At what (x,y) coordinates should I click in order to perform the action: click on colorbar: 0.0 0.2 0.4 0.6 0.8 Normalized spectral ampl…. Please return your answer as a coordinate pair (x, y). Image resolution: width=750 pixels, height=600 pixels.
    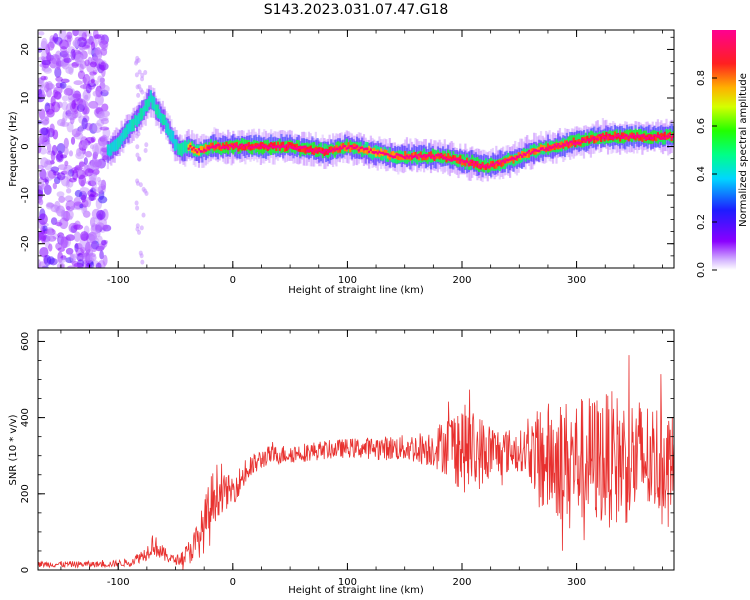
    Looking at the image, I should click on (722, 154).